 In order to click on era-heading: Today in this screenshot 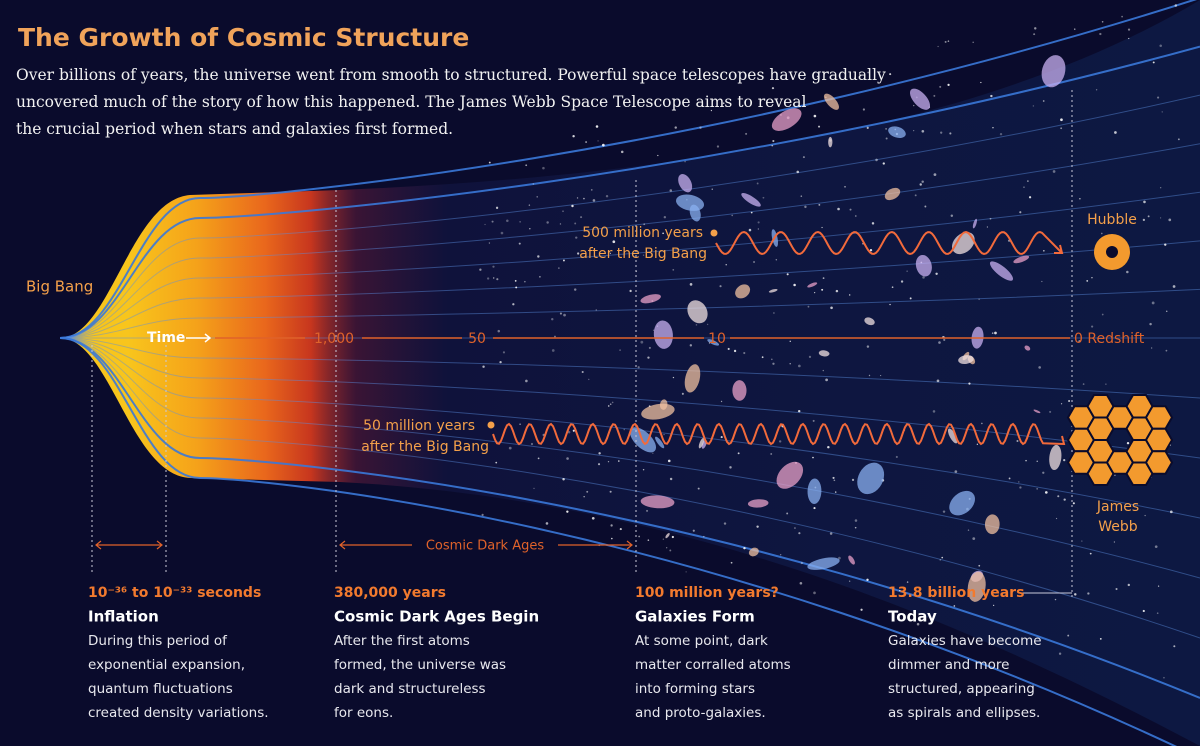, I will do `click(912, 617)`.